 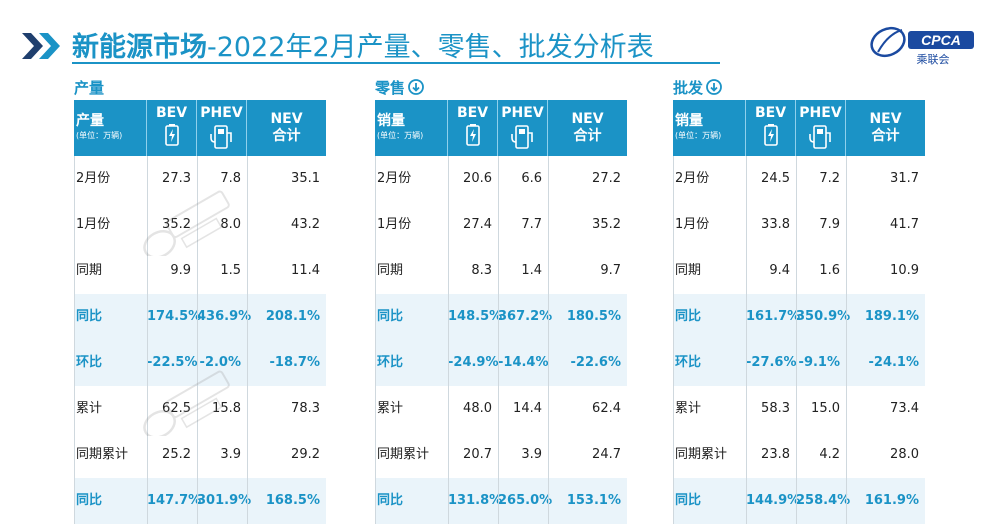 What do you see at coordinates (430, 47) in the screenshot?
I see `page-title-rest: -2022年2月产量、零售、批发分析表` at bounding box center [430, 47].